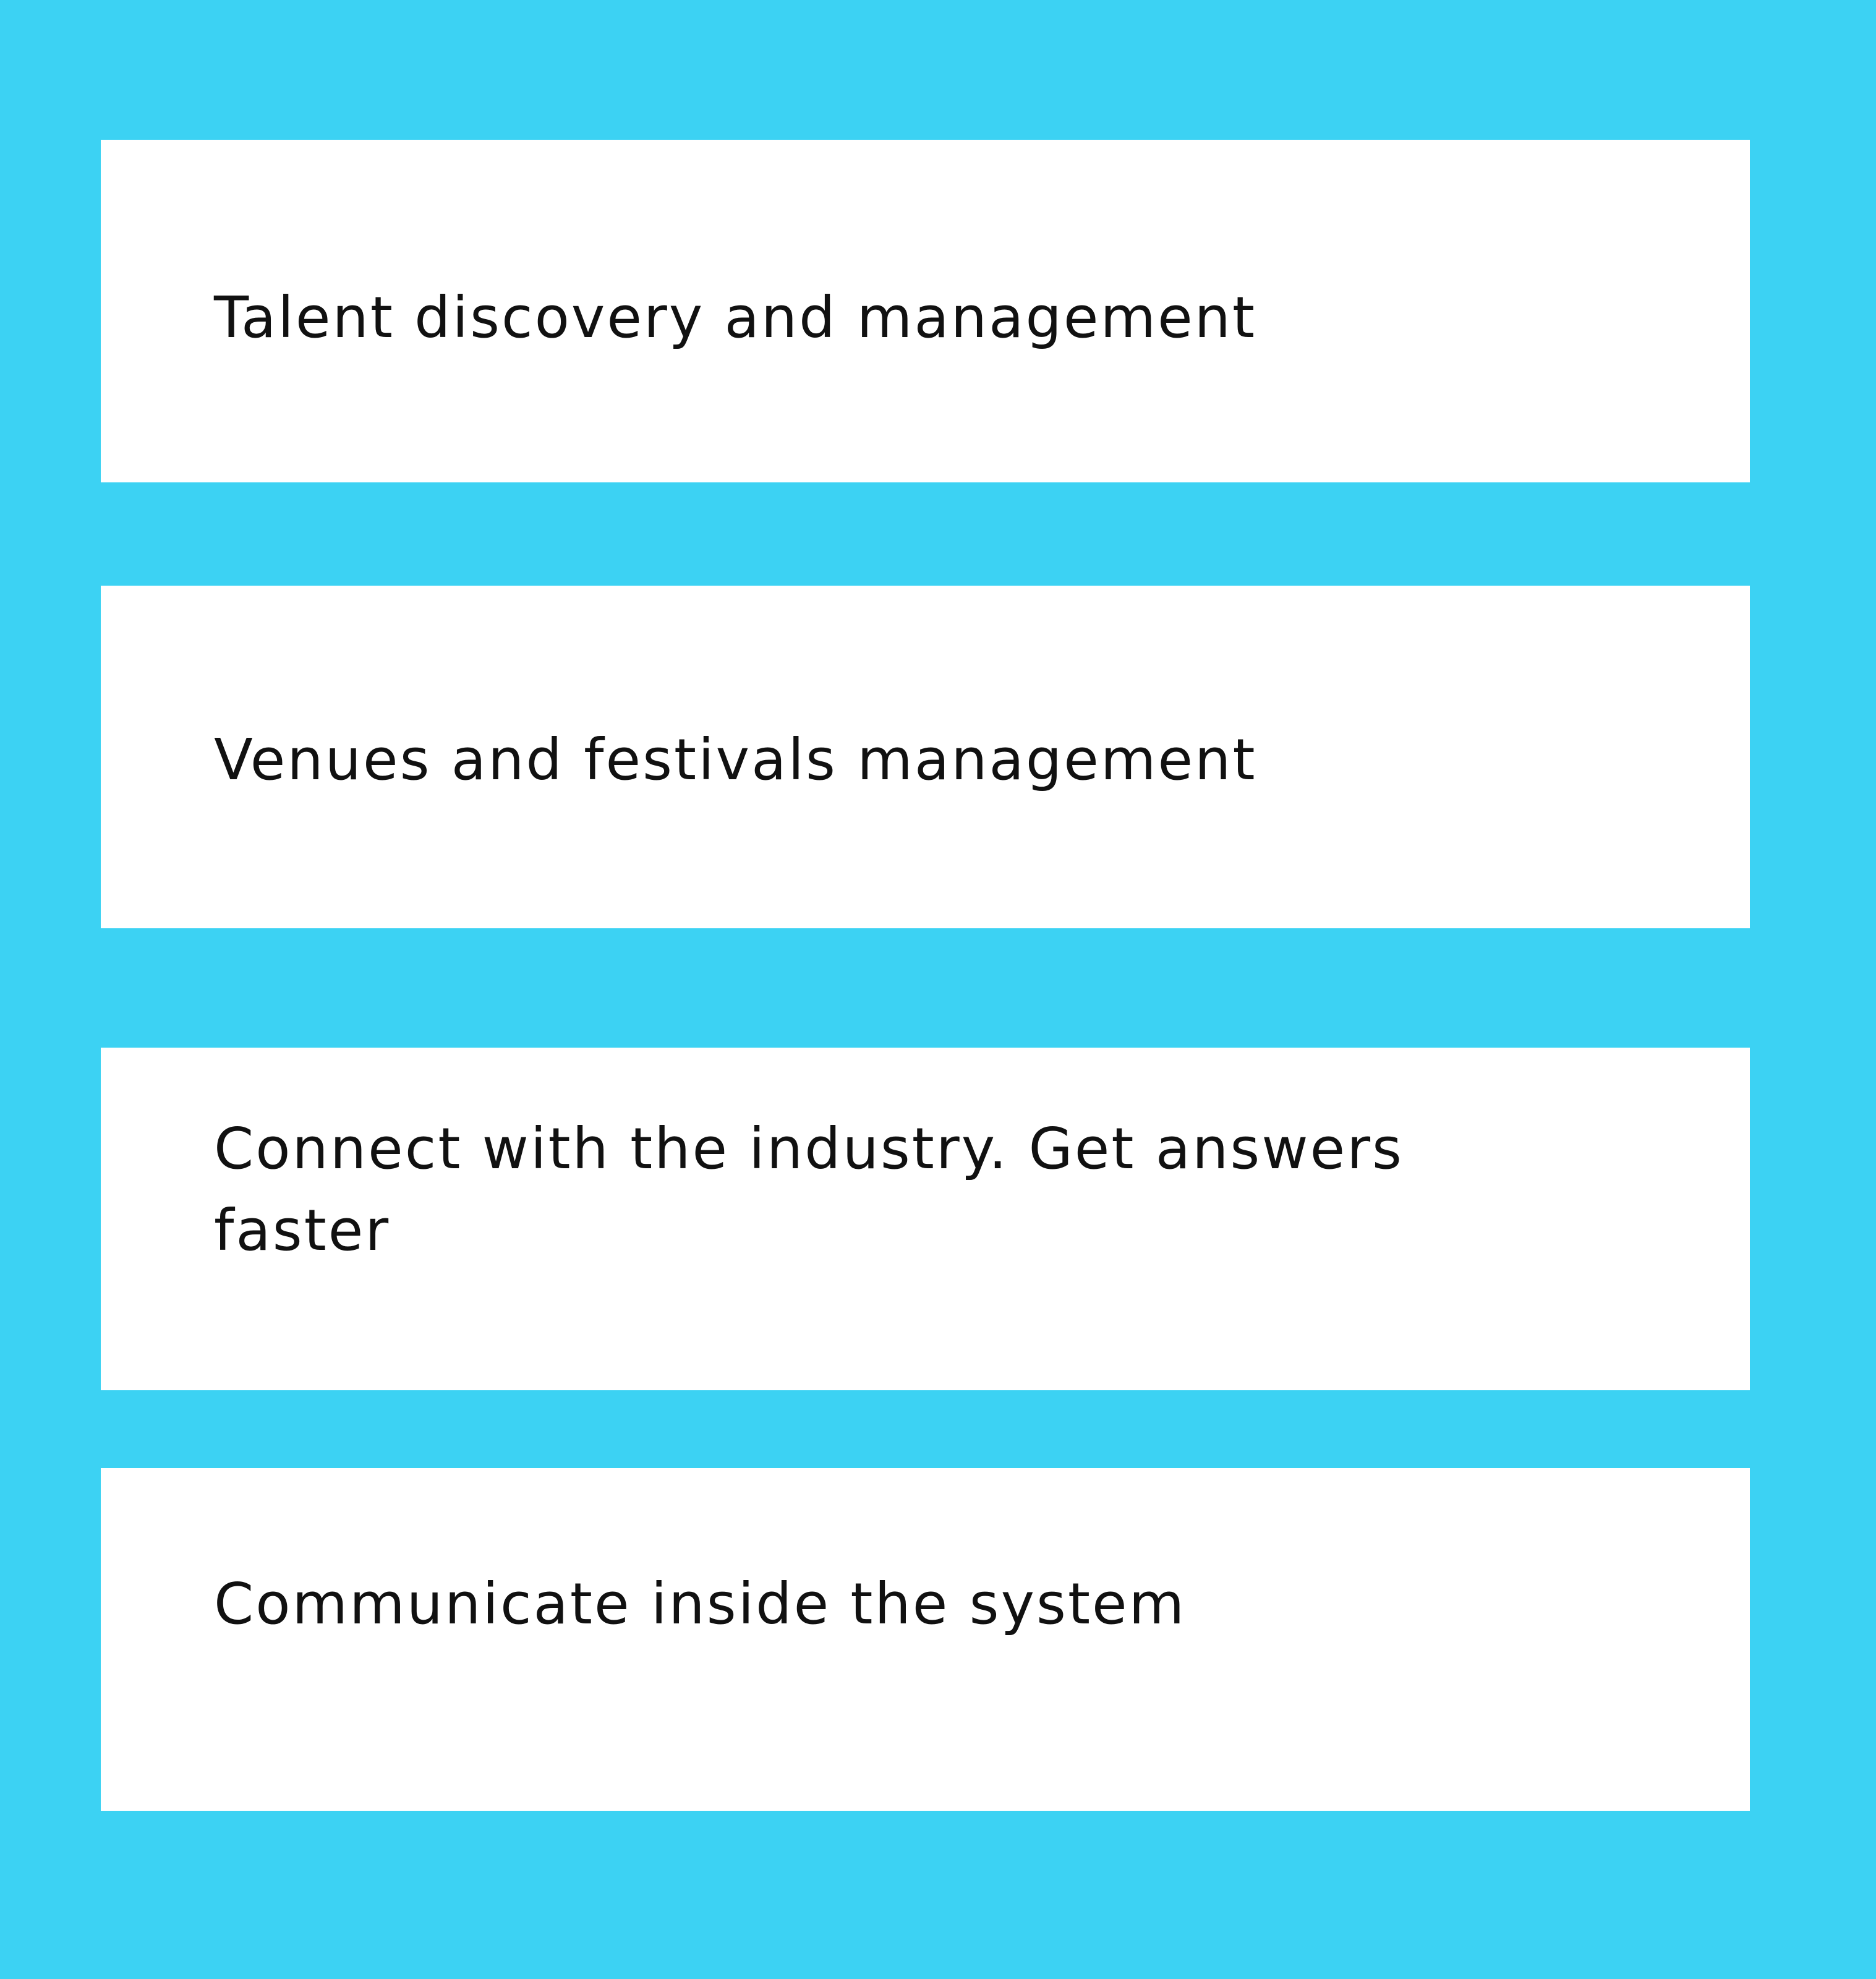 This screenshot has width=1876, height=1979. What do you see at coordinates (735, 760) in the screenshot?
I see `feature-label-venues: Venues and festivals management` at bounding box center [735, 760].